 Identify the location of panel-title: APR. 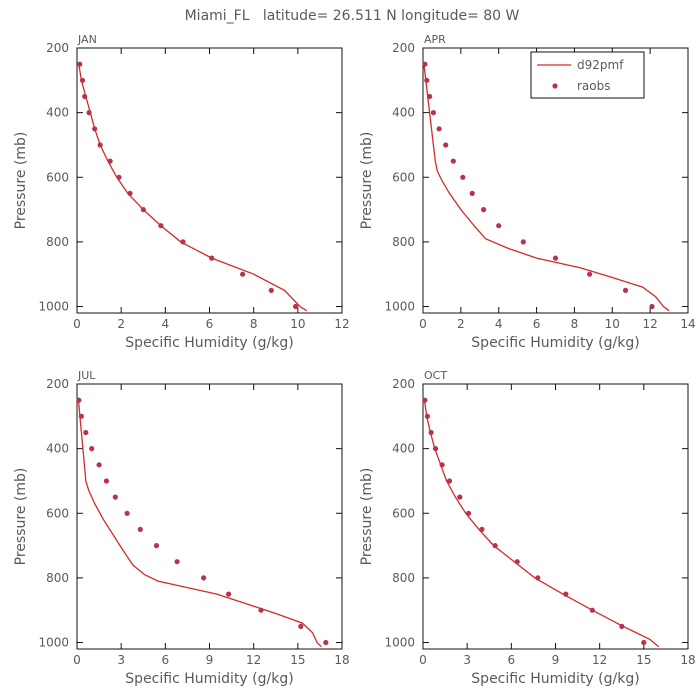
(435, 39).